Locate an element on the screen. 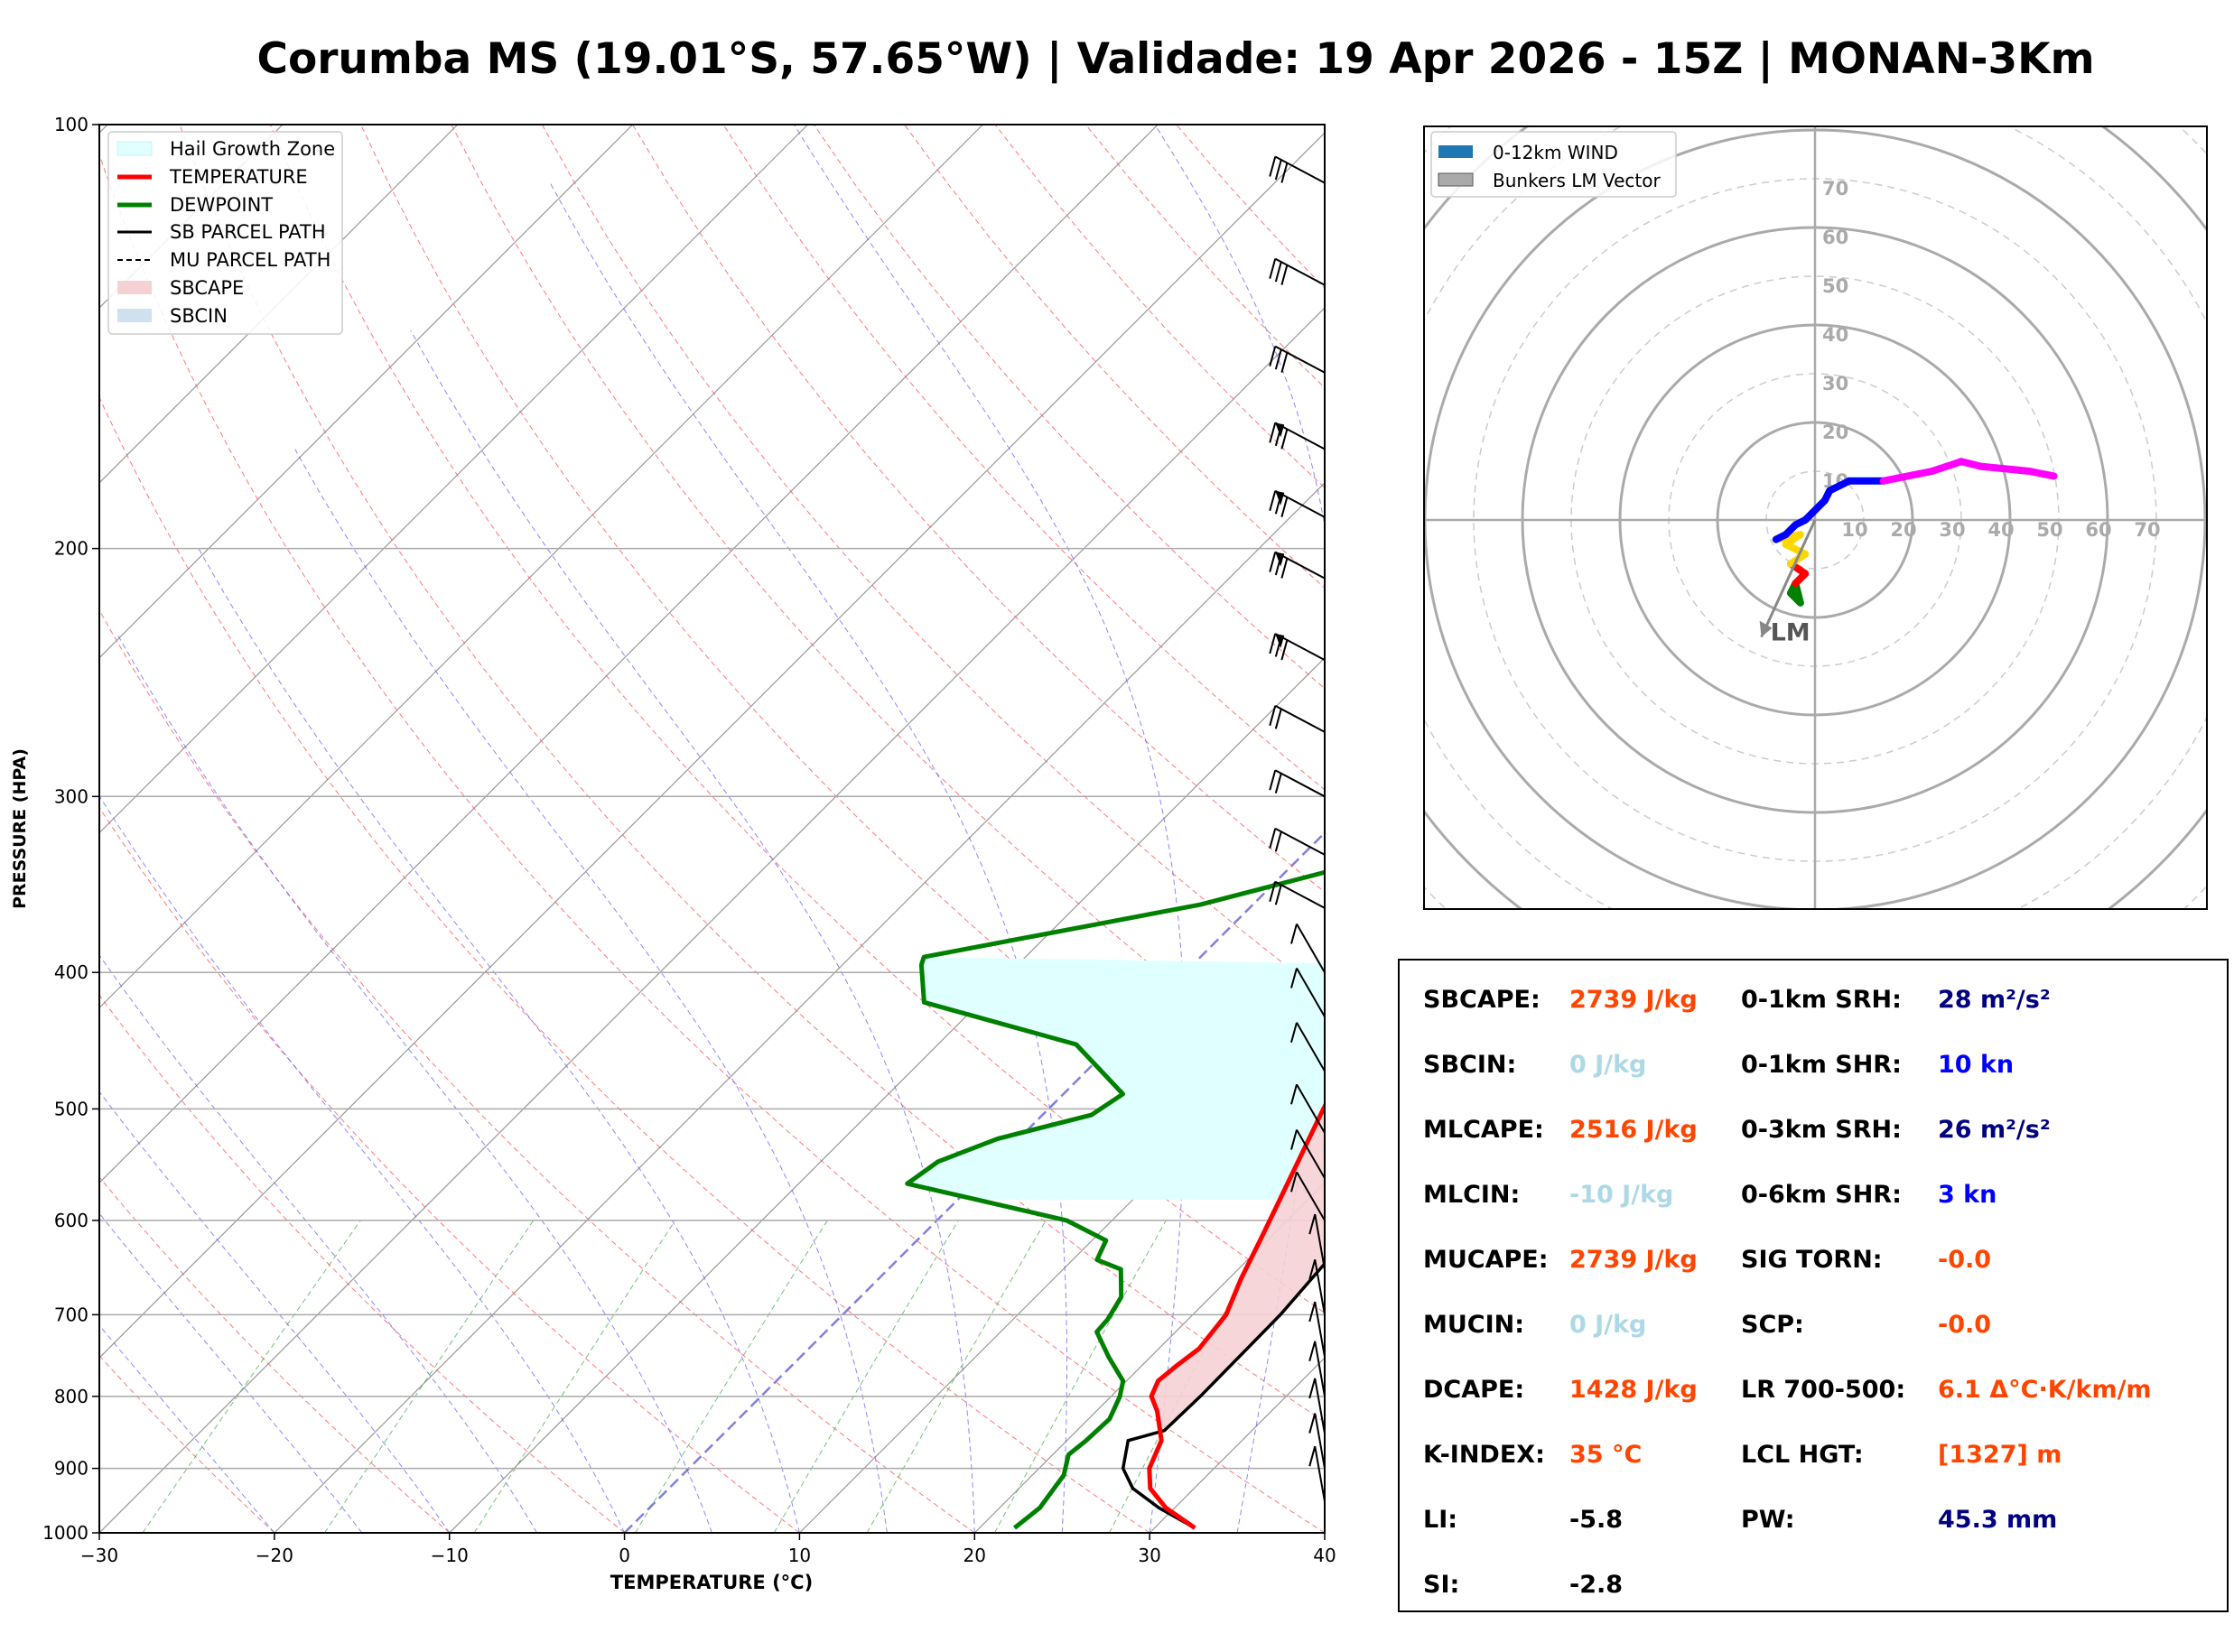 This screenshot has width=2234, height=1652. legend-label-hail: Hail Growth Zone is located at coordinates (253, 149).